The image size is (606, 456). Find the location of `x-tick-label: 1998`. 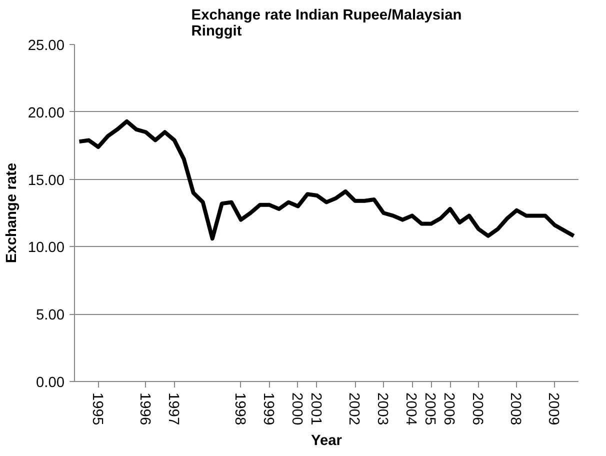

x-tick-label: 1998 is located at coordinates (239, 409).